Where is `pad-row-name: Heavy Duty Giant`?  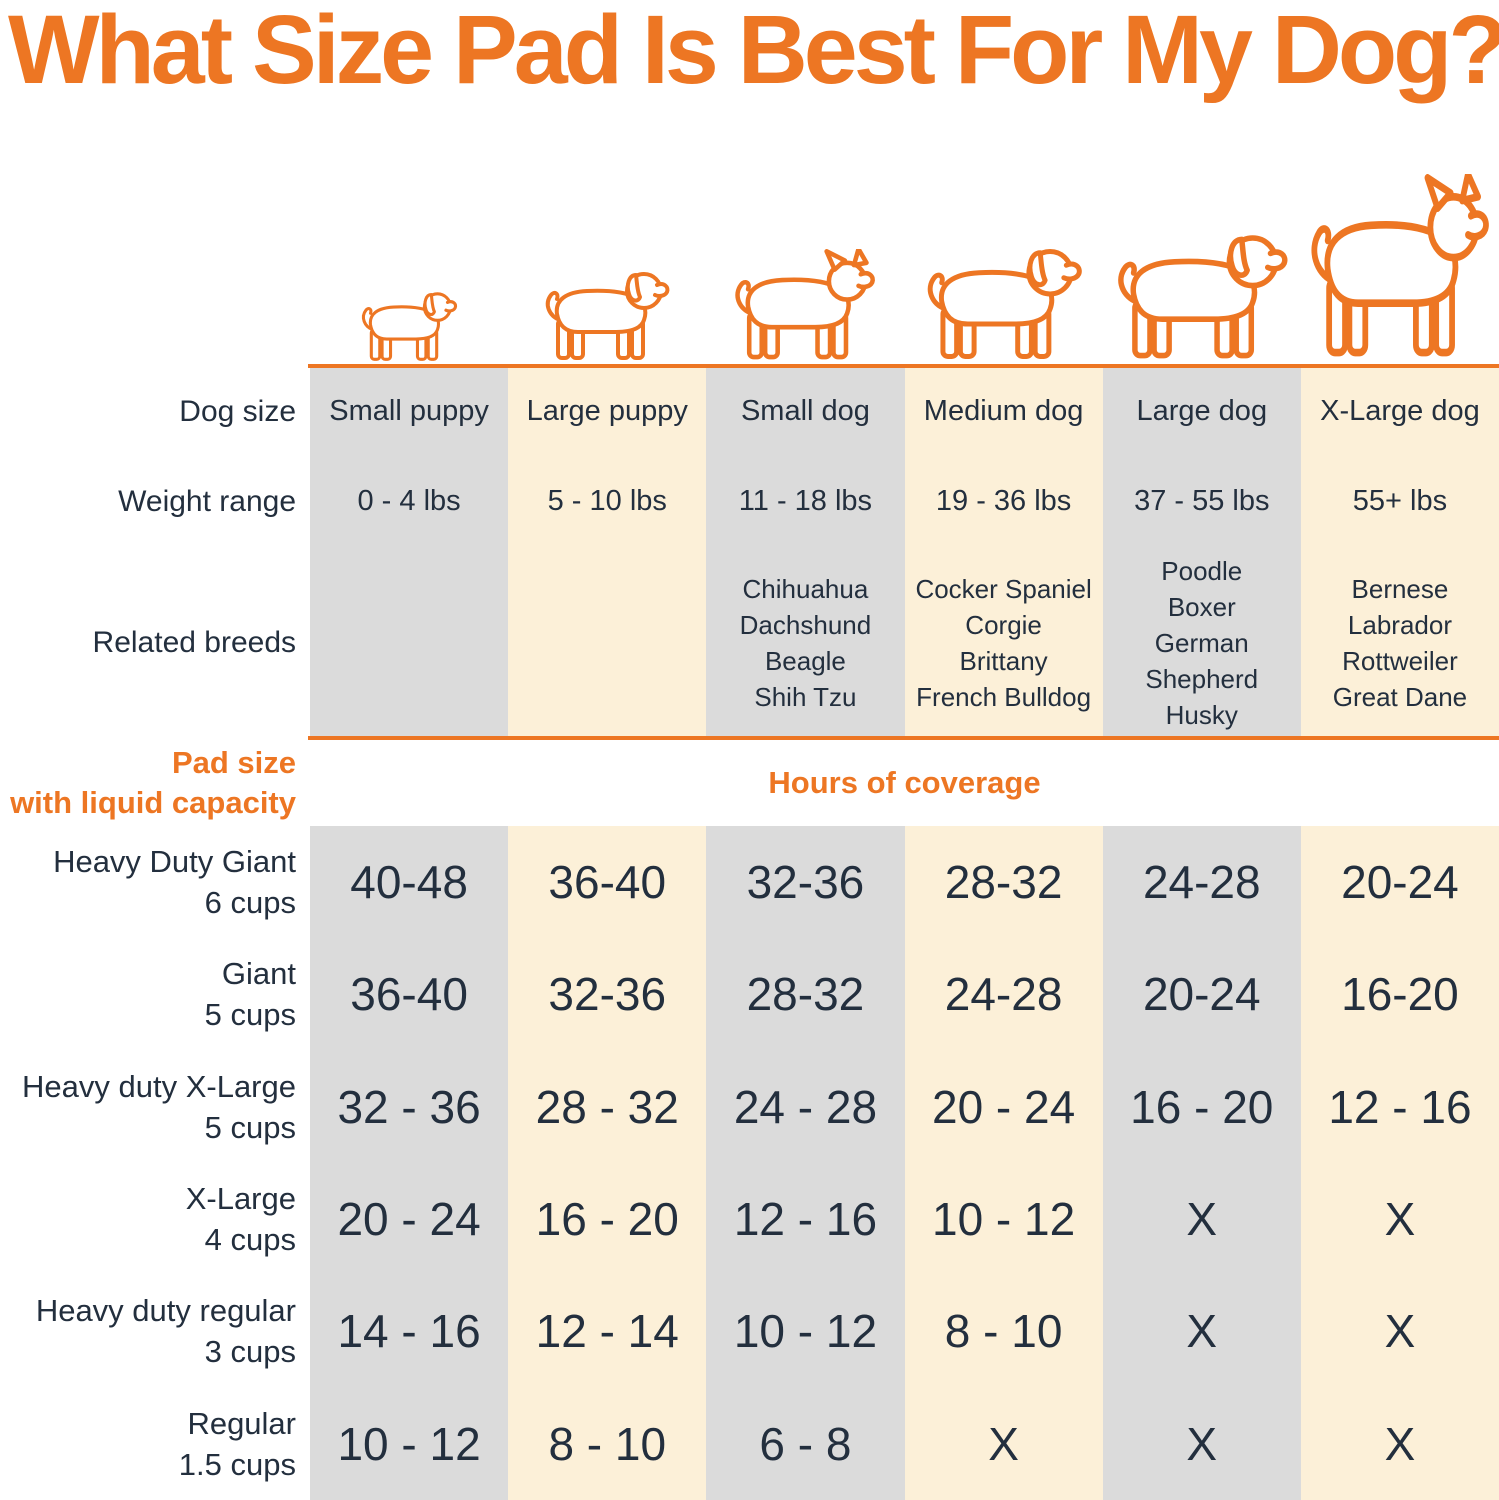
pad-row-name: Heavy Duty Giant is located at coordinates (174, 861).